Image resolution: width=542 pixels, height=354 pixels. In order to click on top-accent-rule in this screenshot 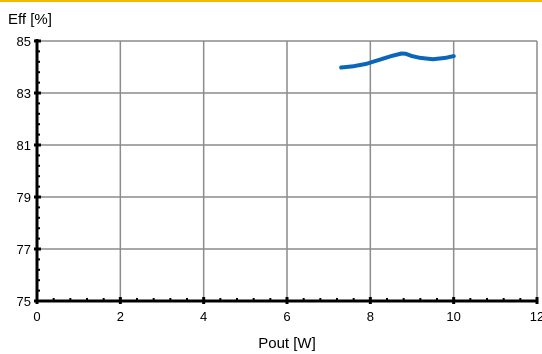, I will do `click(271, 1)`.